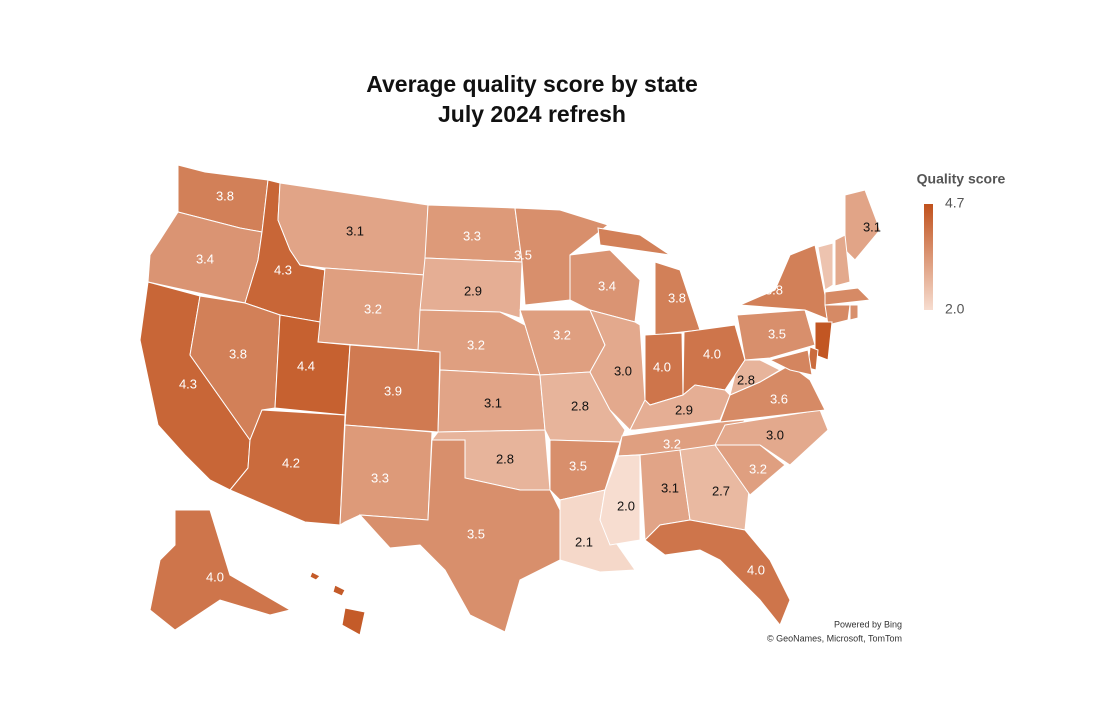  I want to click on attribution: Powered by Bing, so click(868, 624).